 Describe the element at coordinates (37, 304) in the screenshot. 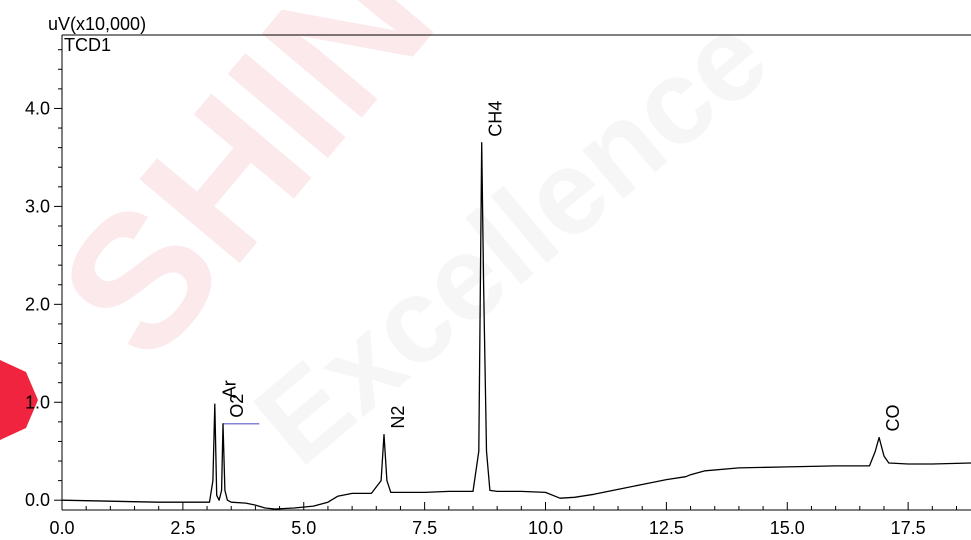

I see `y-tick-label: 2.0` at that location.